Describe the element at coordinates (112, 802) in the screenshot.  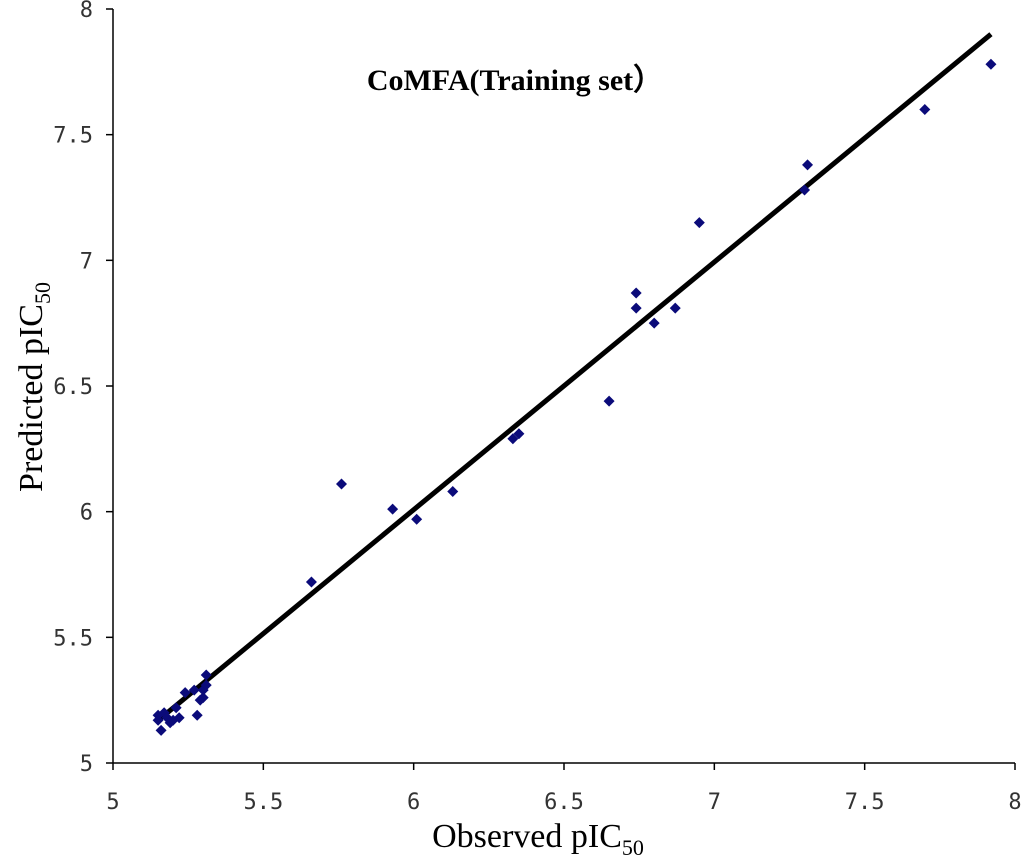
I see `x-tick-label: 5` at that location.